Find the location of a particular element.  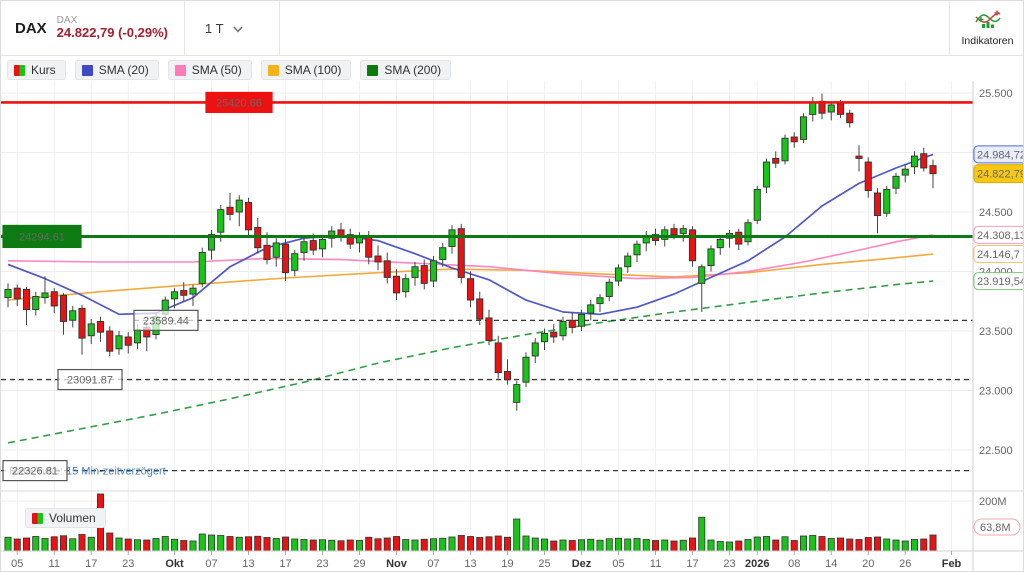

chevron-down-icon is located at coordinates (237, 28).